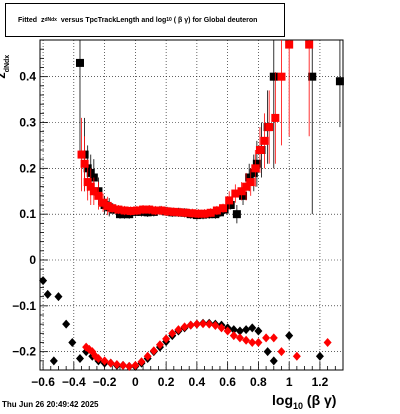  What do you see at coordinates (28, 20) in the screenshot?
I see `title-prefix: Fitted` at bounding box center [28, 20].